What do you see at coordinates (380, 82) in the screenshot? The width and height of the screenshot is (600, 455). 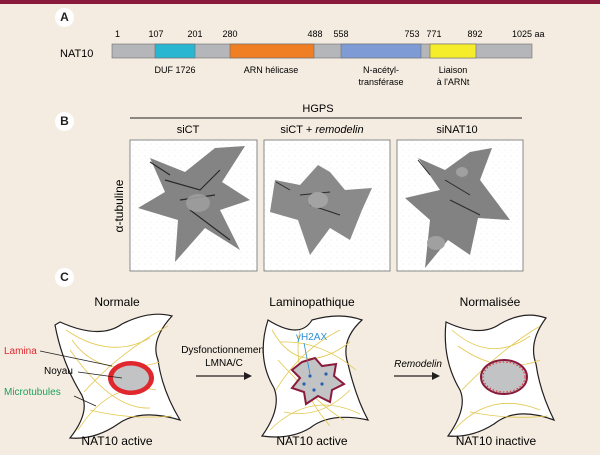 I see `domain-acetyl-label-2: transférase` at bounding box center [380, 82].